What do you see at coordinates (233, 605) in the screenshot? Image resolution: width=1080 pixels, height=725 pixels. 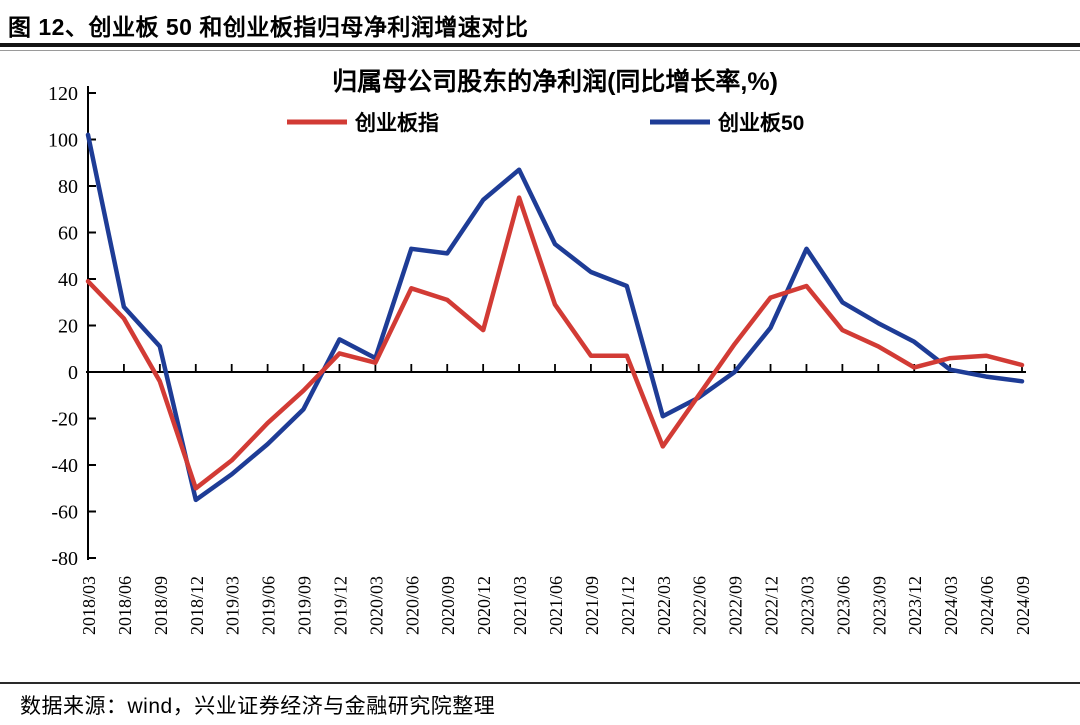 I see `x-tick-label: 2019/03` at bounding box center [233, 605].